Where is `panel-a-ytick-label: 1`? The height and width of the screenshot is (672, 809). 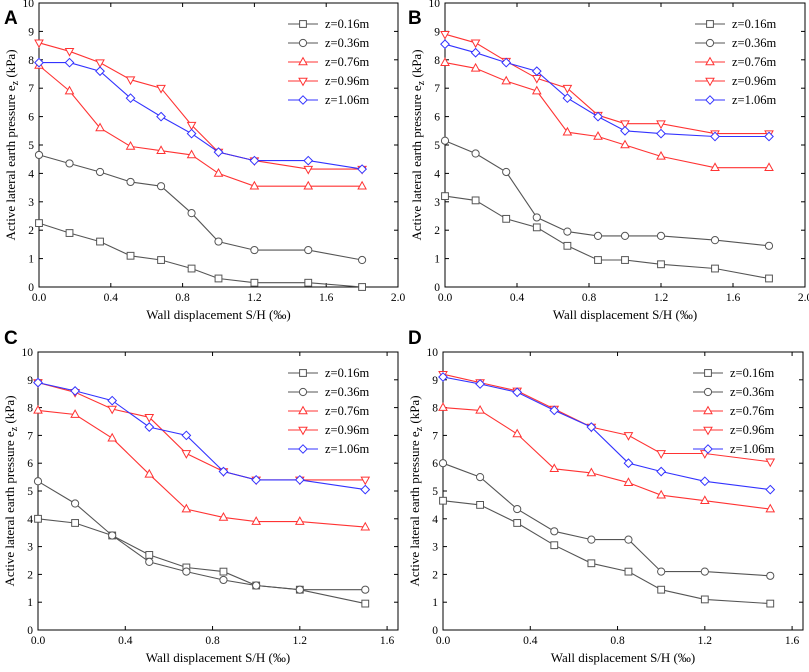
panel-a-ytick-label: 1 is located at coordinates (31, 260).